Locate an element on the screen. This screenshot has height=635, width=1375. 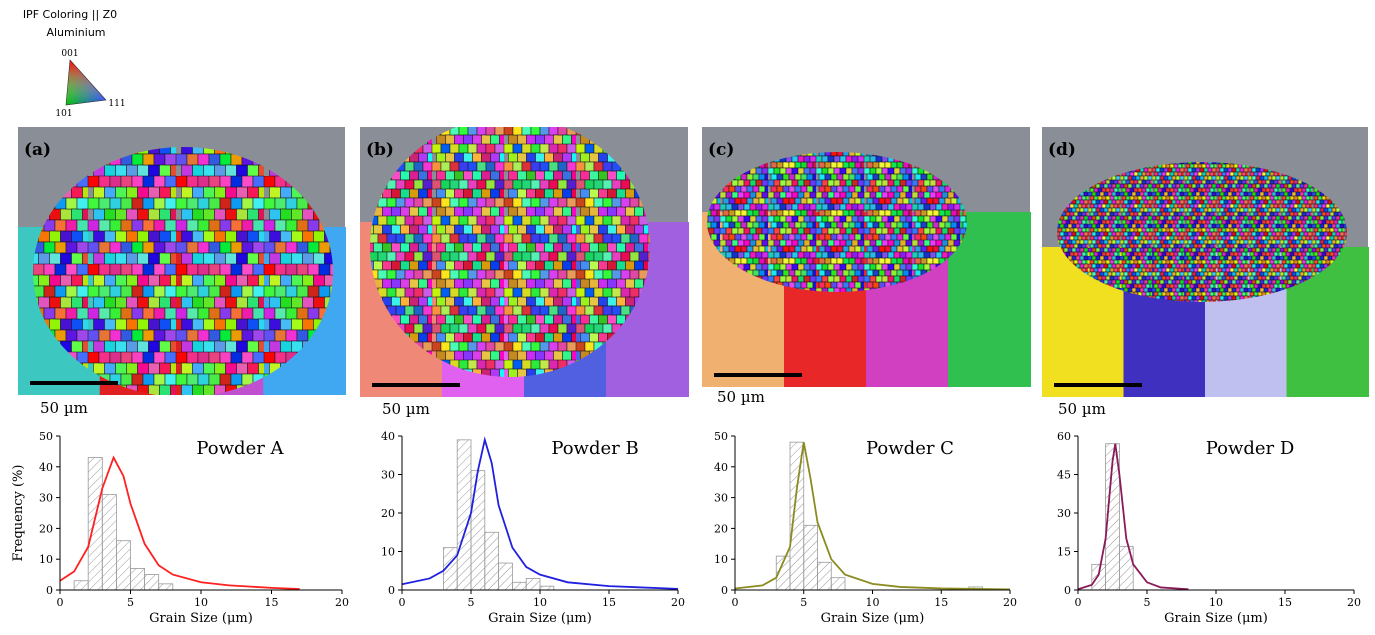
y-tick-label: 60 is located at coordinates (1064, 436).